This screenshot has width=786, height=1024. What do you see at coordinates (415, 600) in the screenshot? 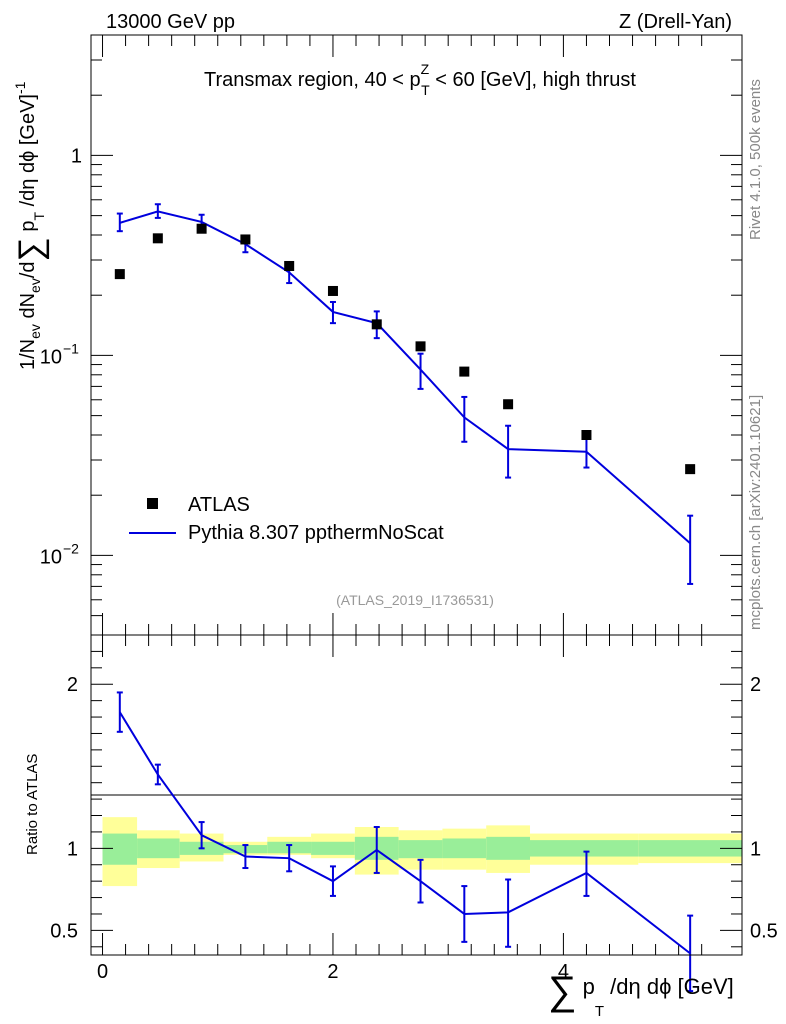
I see `analysis-watermark: (ATLAS_2019_I1736531)` at bounding box center [415, 600].